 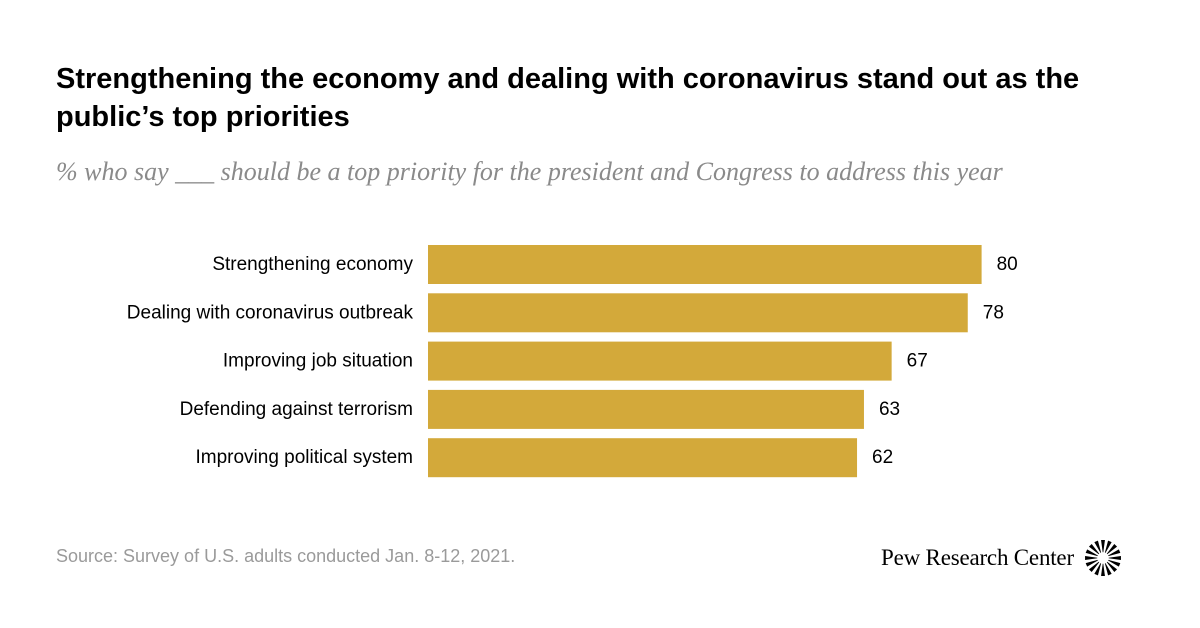 I want to click on category-label-2: Improving job situation, so click(x=318, y=361).